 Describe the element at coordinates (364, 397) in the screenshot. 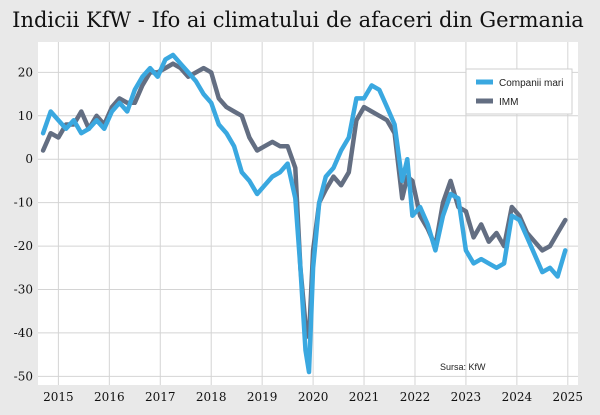

I see `x-tick-label: 2021` at that location.